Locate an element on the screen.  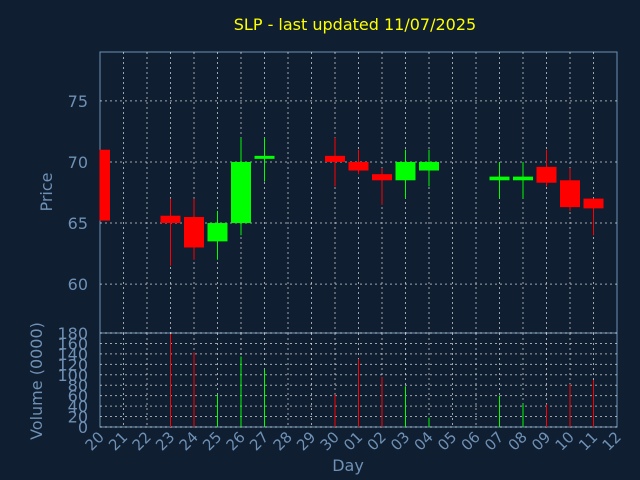
volume-y-tick-label: 180 is located at coordinates (72, 333).